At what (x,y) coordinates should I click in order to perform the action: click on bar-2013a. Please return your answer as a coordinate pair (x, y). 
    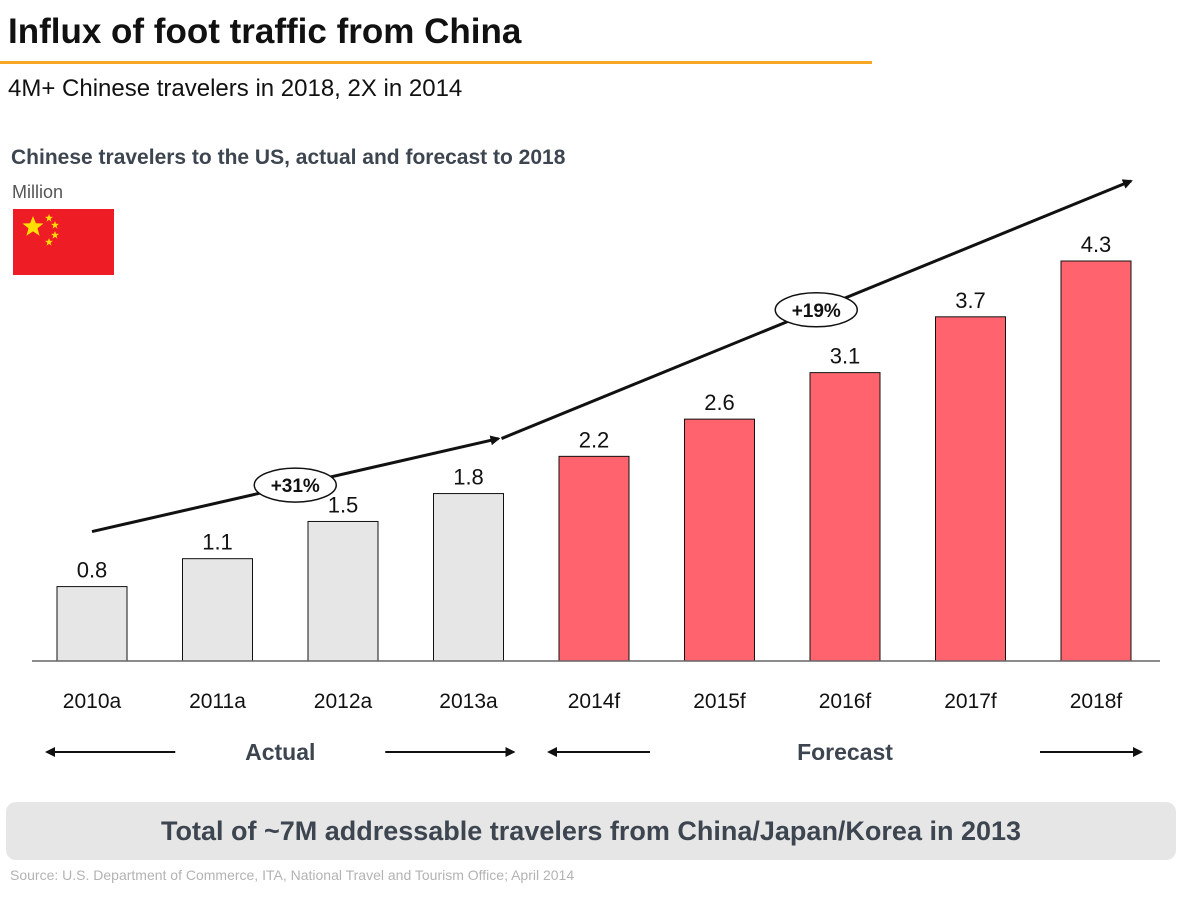
    Looking at the image, I should click on (468, 577).